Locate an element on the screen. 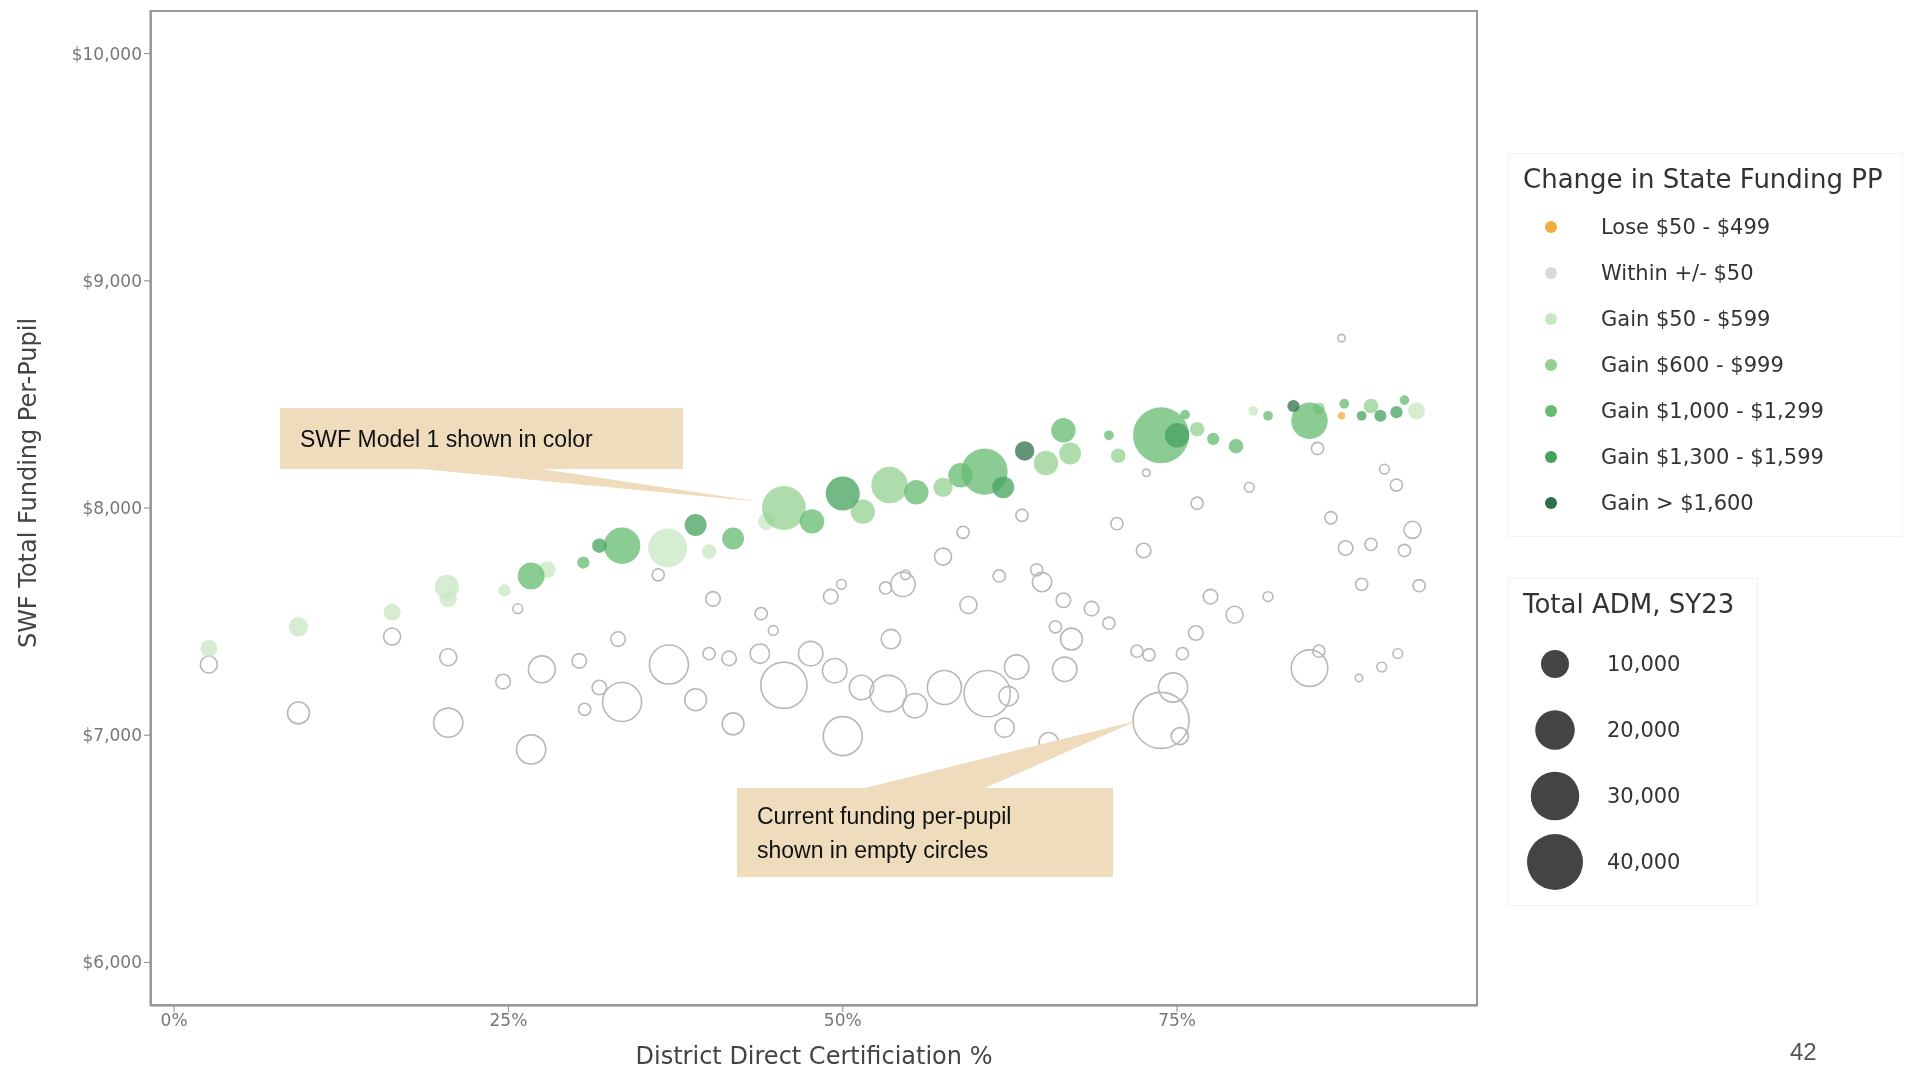 The image size is (1905, 1076). legend-label: 30,000 is located at coordinates (1644, 796).